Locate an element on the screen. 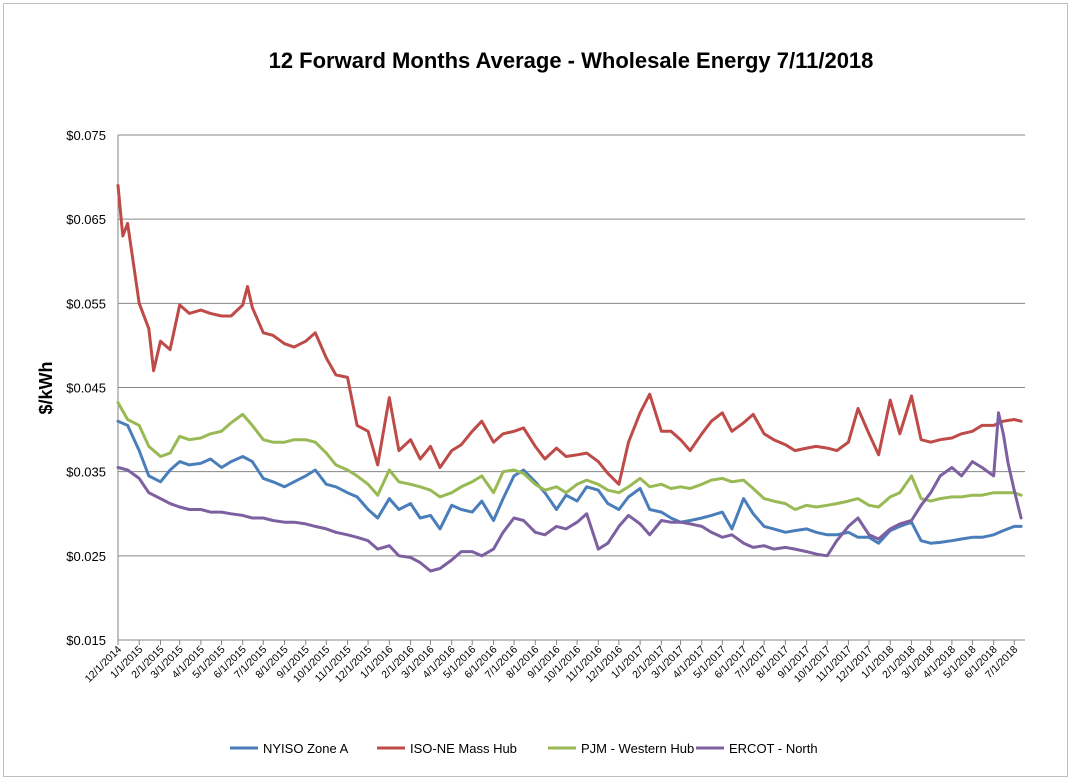 This screenshot has width=1071, height=781. legend-label: PJM - Western Hub is located at coordinates (637, 748).